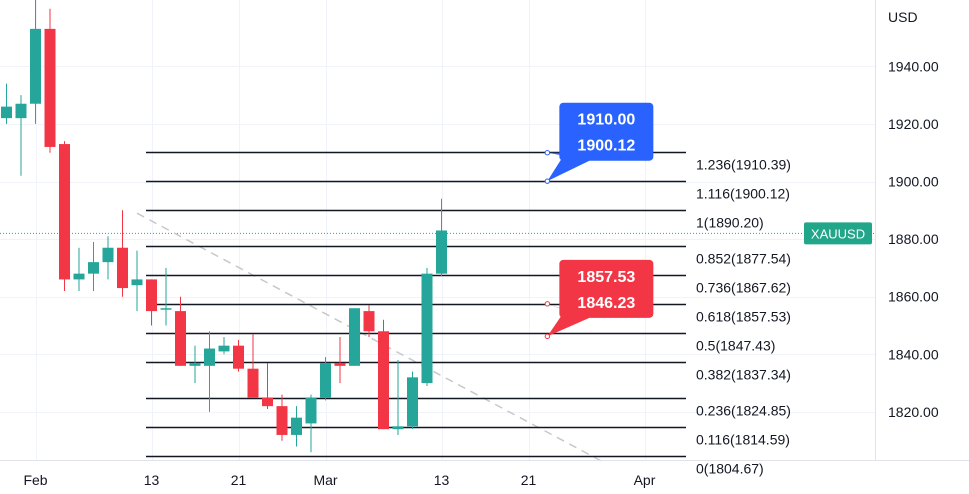  Describe the element at coordinates (730, 469) in the screenshot. I see `fib-level-label: 0(1804.67)` at that location.